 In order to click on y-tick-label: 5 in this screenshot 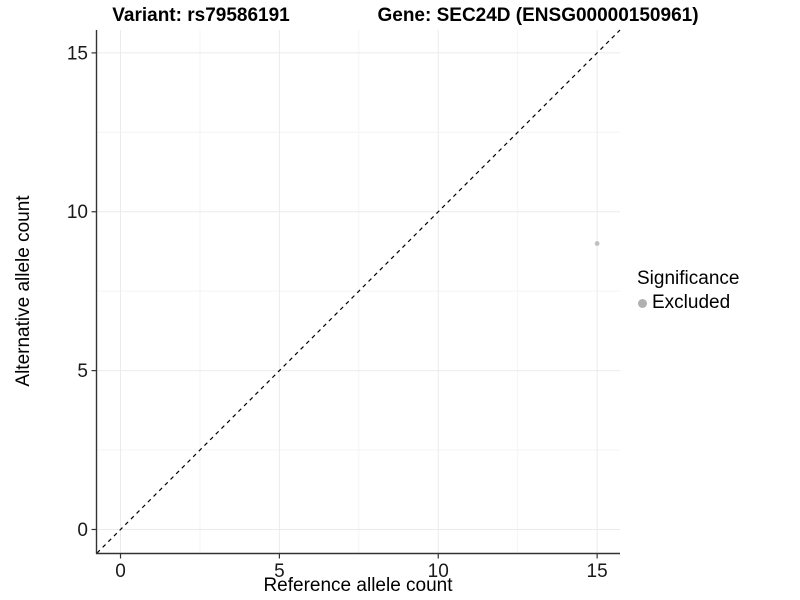, I will do `click(82, 371)`.